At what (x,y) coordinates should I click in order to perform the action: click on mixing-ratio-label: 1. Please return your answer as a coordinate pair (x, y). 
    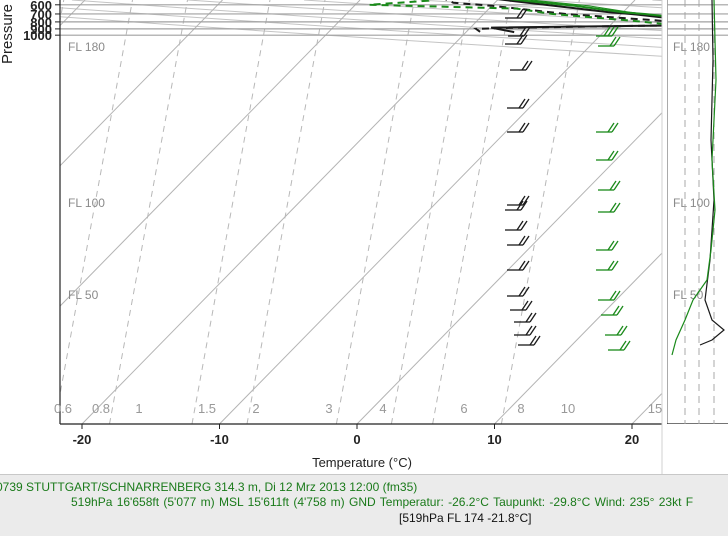
    Looking at the image, I should click on (138, 408).